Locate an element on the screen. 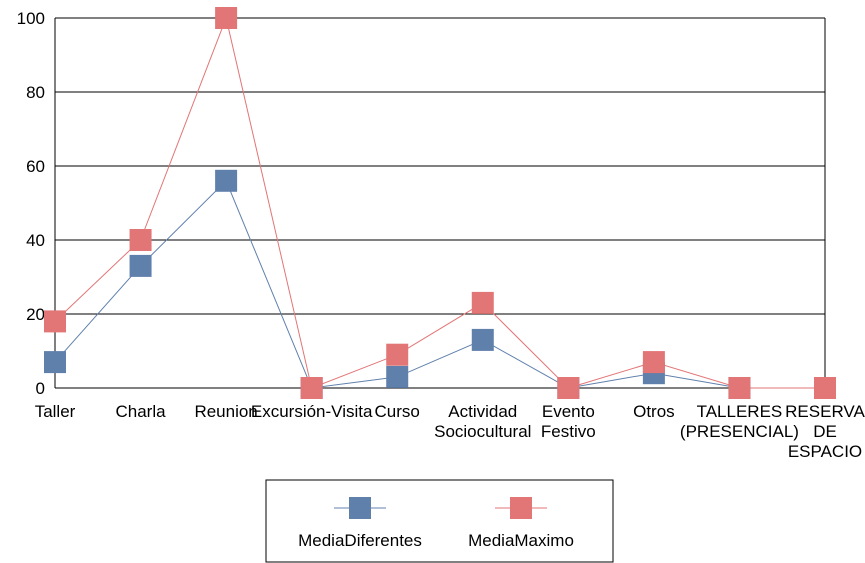 Image resolution: width=865 pixels, height=563 pixels. y-axis-tick-labels: 0 20 40 60 80 100 is located at coordinates (31, 203).